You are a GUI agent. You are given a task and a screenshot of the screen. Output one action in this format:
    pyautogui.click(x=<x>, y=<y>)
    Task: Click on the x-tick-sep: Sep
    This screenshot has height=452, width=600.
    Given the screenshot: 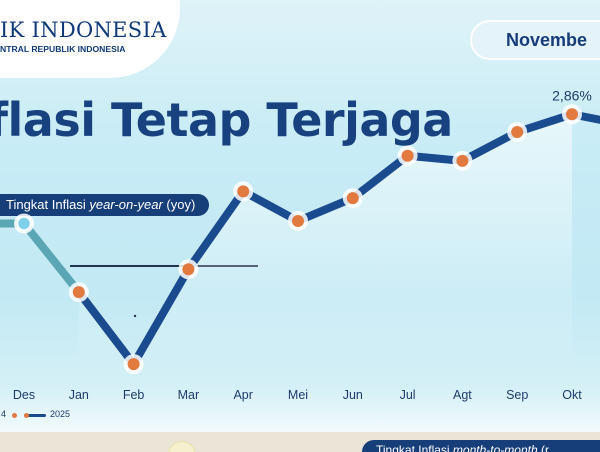 What is the action you would take?
    pyautogui.click(x=517, y=395)
    